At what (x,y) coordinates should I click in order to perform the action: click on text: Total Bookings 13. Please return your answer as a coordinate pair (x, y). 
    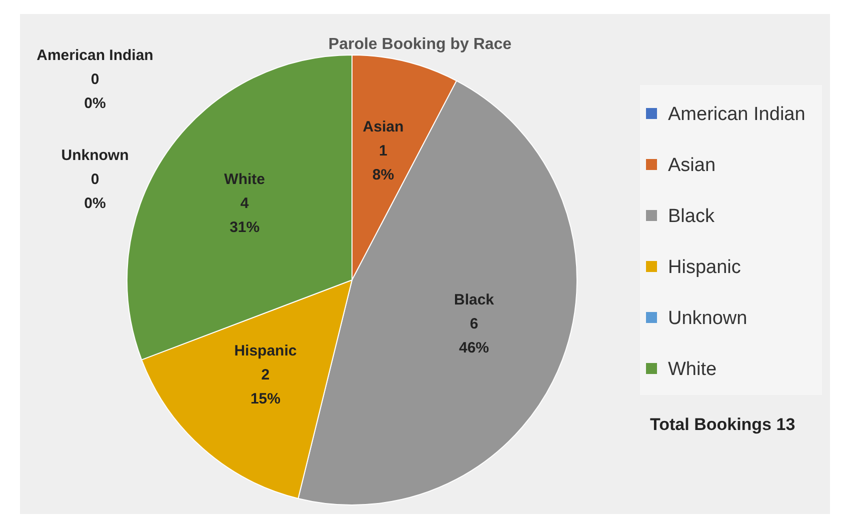
    Looking at the image, I should click on (723, 424).